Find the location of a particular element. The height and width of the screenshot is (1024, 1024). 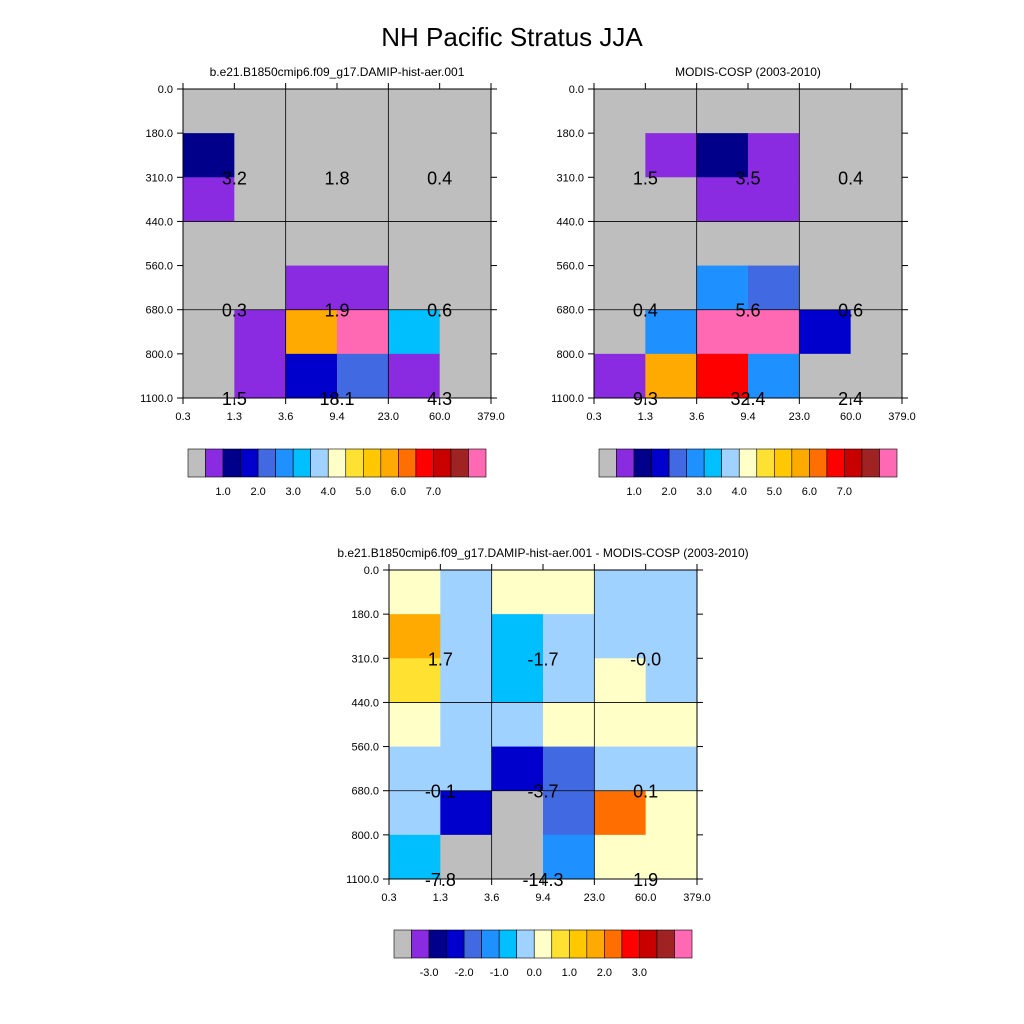

cell-value-label: -0.0 is located at coordinates (645, 659).